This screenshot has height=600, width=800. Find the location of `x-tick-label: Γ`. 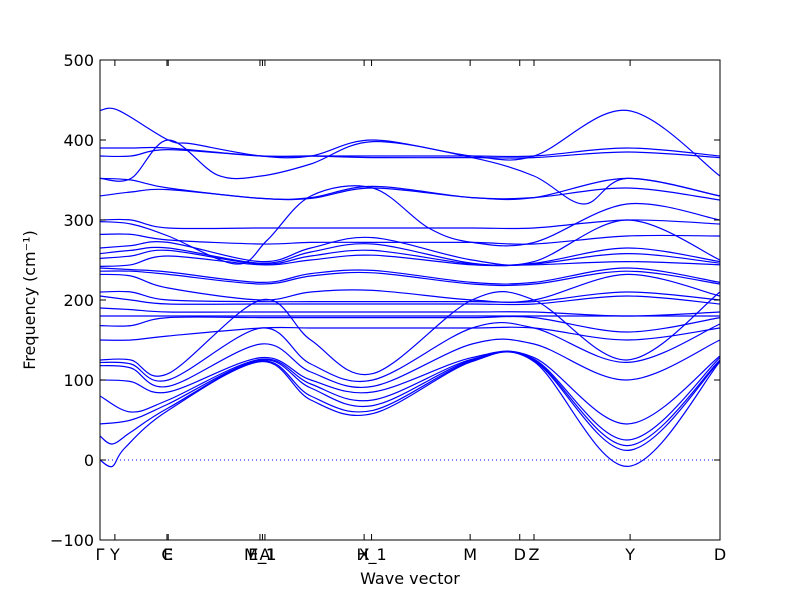

x-tick-label: Γ is located at coordinates (100, 554).